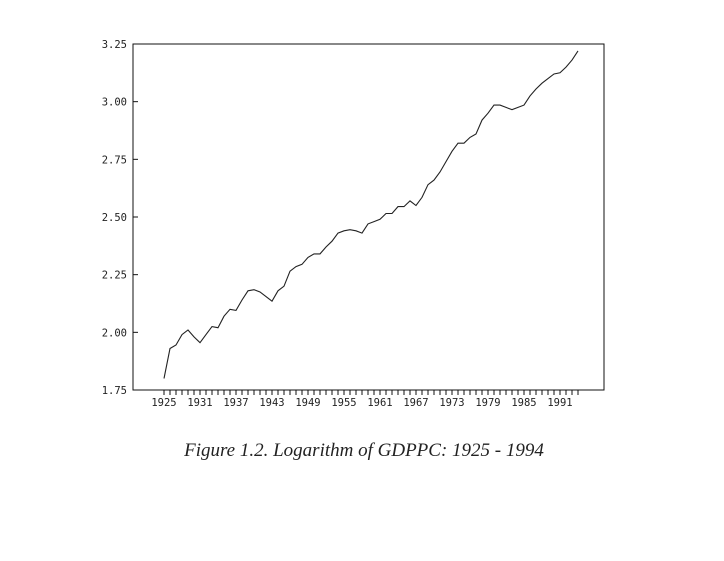 Image resolution: width=724 pixels, height=561 pixels. I want to click on x-tick-label: 1931, so click(199, 403).